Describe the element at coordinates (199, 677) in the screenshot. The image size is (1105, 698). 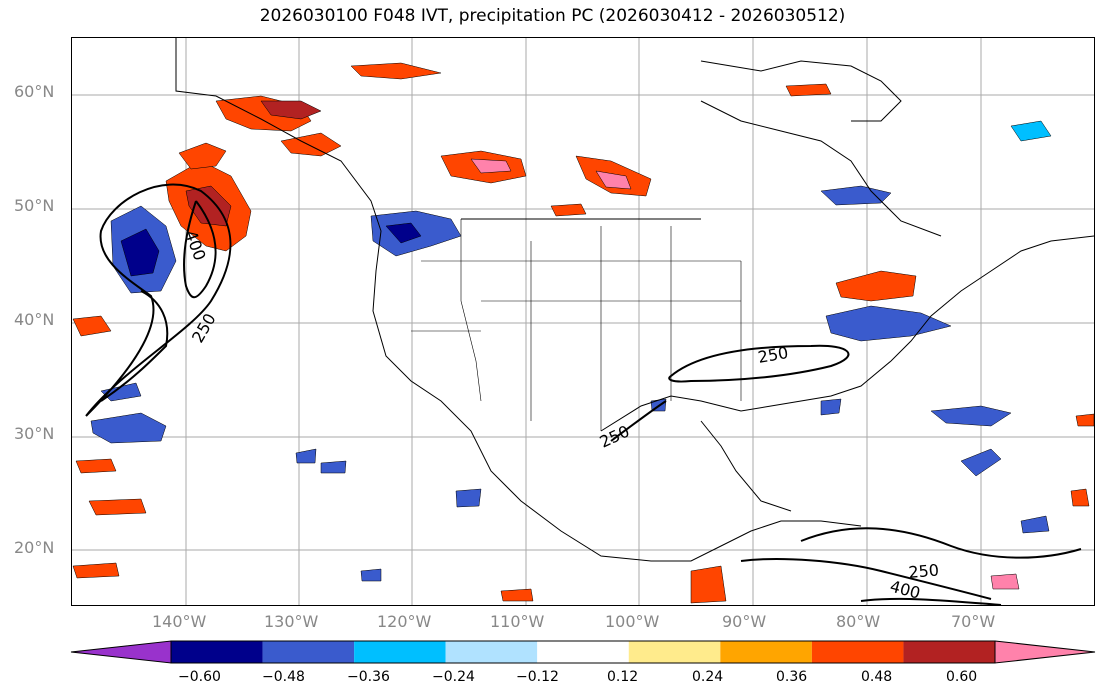
I see `colorbar-tick-label: −0.60` at that location.